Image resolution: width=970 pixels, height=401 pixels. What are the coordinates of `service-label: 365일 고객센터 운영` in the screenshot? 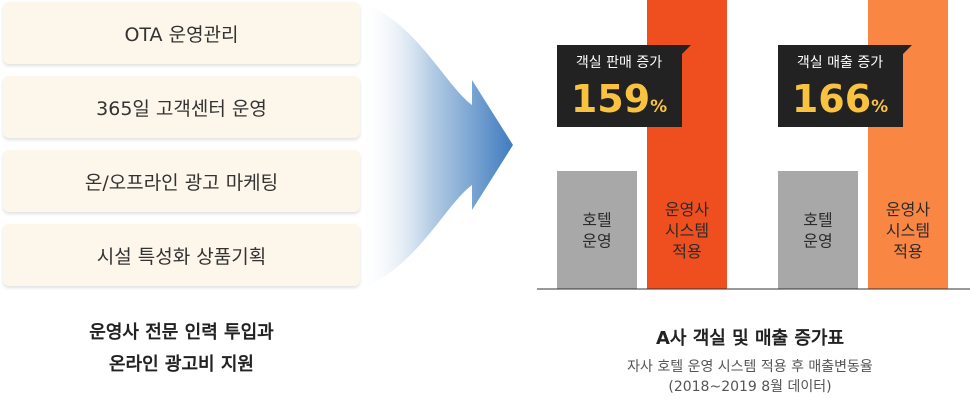 It's located at (181, 108).